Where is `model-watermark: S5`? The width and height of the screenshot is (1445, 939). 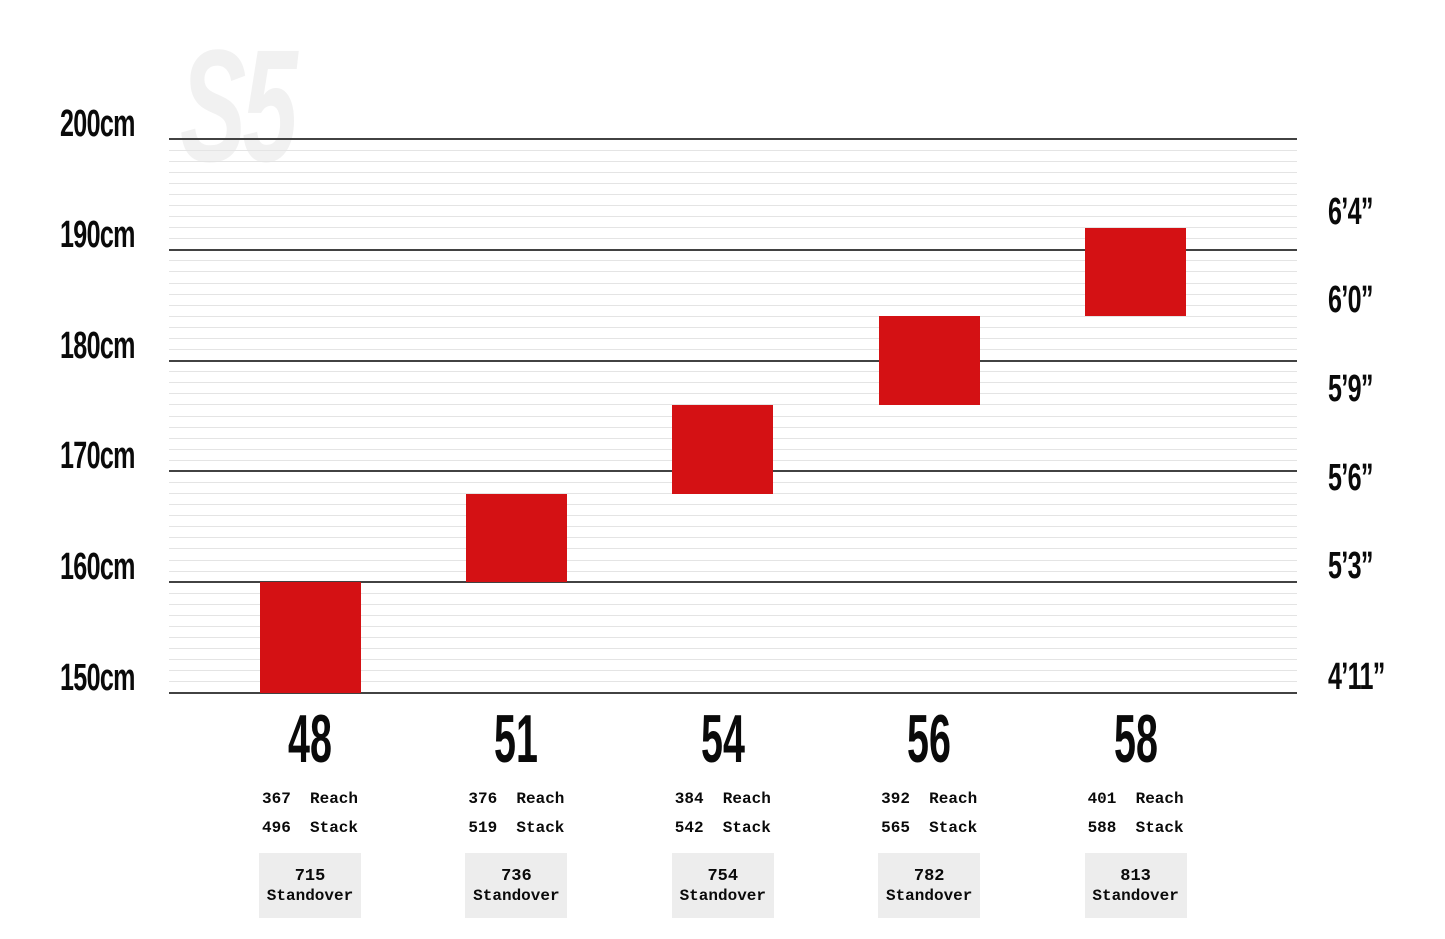 model-watermark: S5 is located at coordinates (239, 105).